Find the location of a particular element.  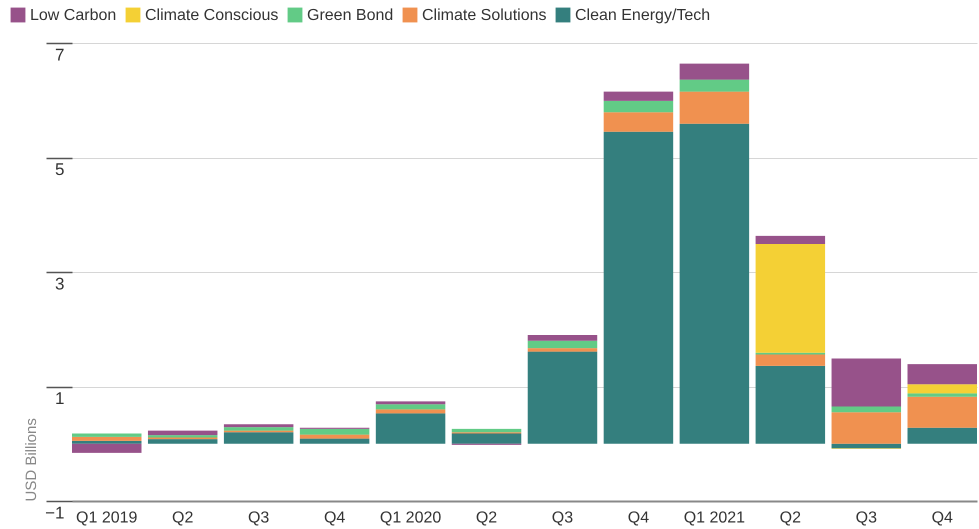

legend-label: Green Bond is located at coordinates (350, 15).